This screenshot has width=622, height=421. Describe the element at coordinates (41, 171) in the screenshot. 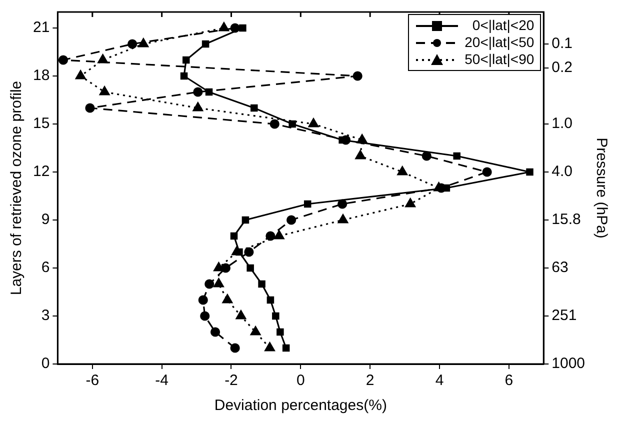

I see `y-tick-label: 12` at that location.